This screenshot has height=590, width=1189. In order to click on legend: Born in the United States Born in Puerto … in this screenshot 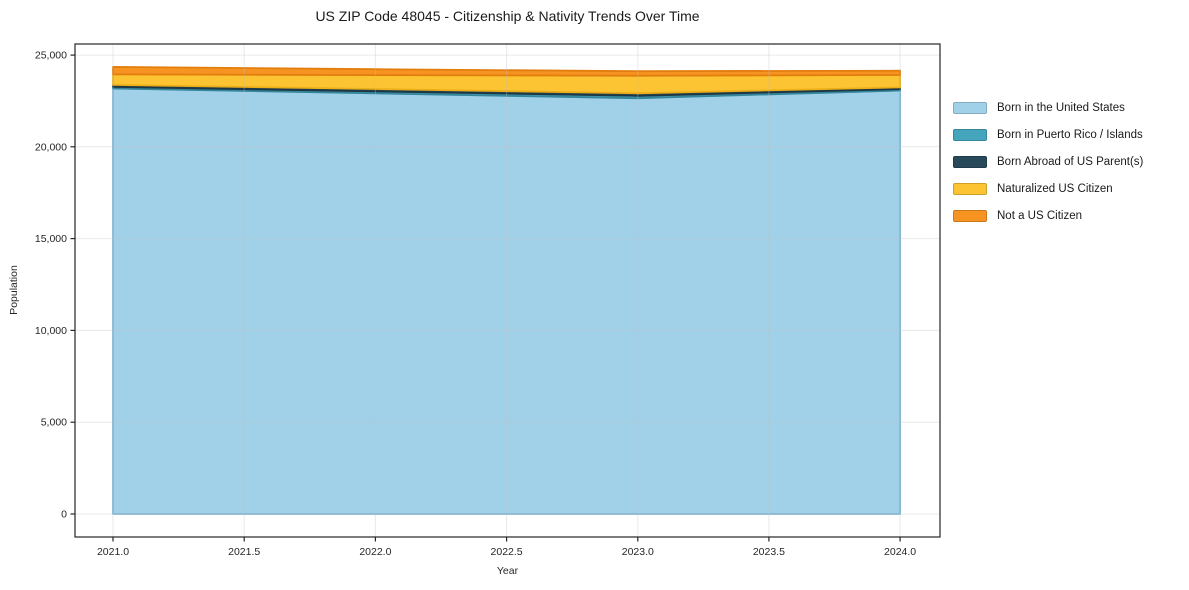, I will do `click(1048, 162)`.